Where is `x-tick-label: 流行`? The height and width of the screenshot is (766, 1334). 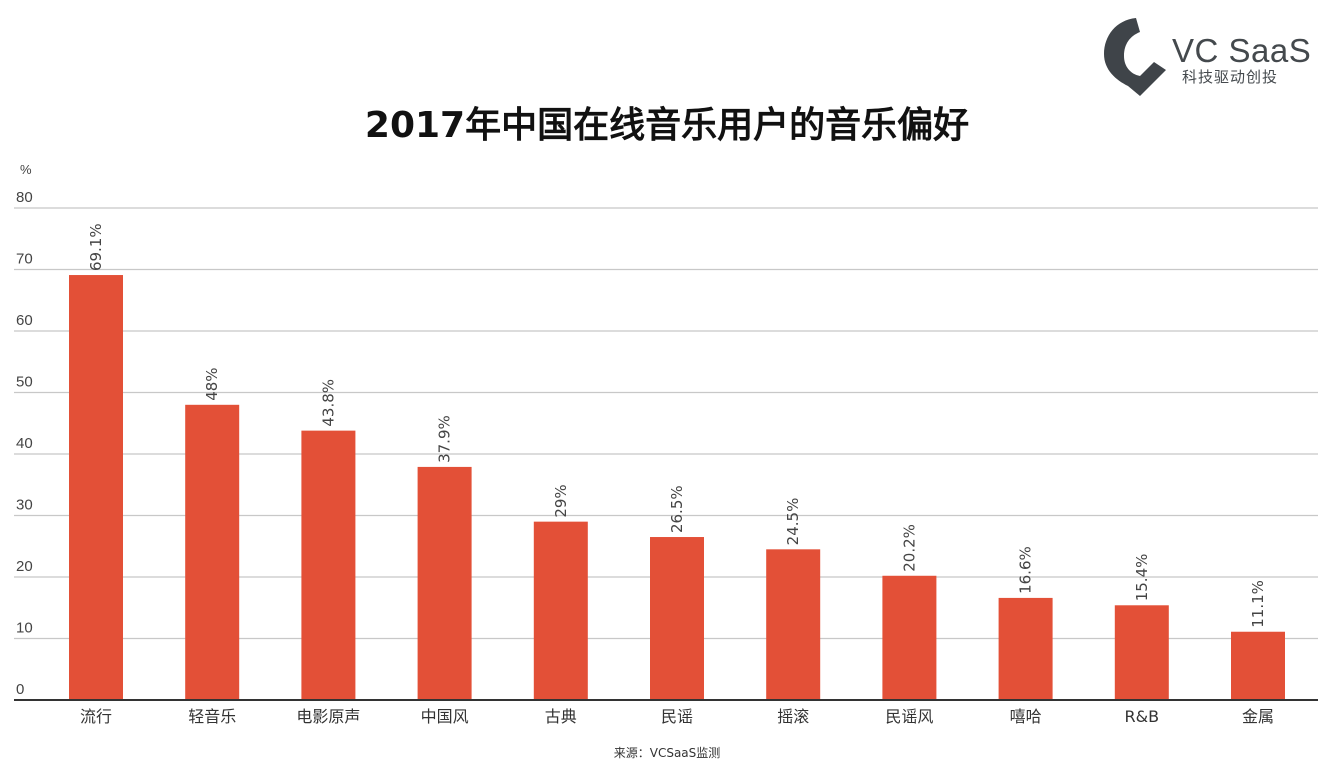
x-tick-label: 流行 is located at coordinates (96, 716).